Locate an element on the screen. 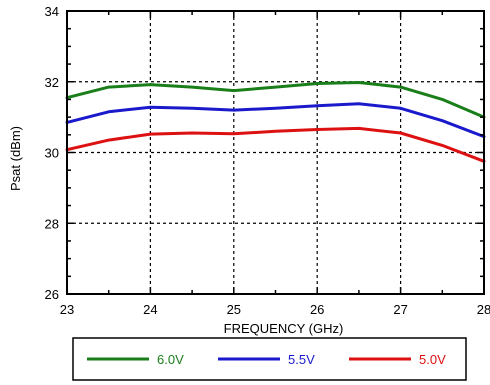  y-axis-tick-labels: 26 28 30 32 34 is located at coordinates (52, 153).